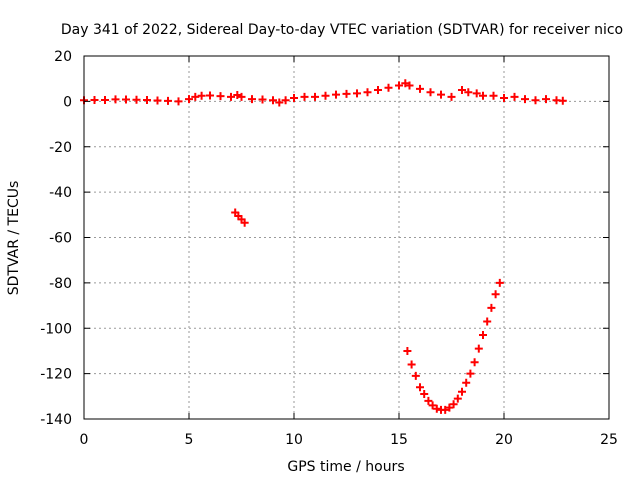 This screenshot has height=480, width=640. Describe the element at coordinates (56, 420) in the screenshot. I see `y-tick-label: -140` at that location.